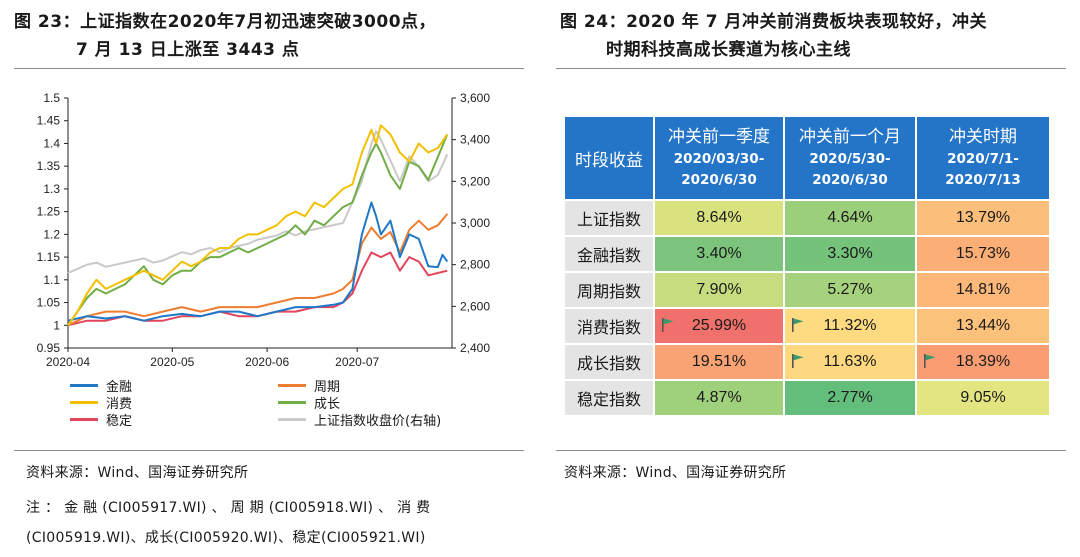 Image resolution: width=1080 pixels, height=557 pixels. What do you see at coordinates (609, 362) in the screenshot?
I see `row-label: 成长指数` at bounding box center [609, 362].